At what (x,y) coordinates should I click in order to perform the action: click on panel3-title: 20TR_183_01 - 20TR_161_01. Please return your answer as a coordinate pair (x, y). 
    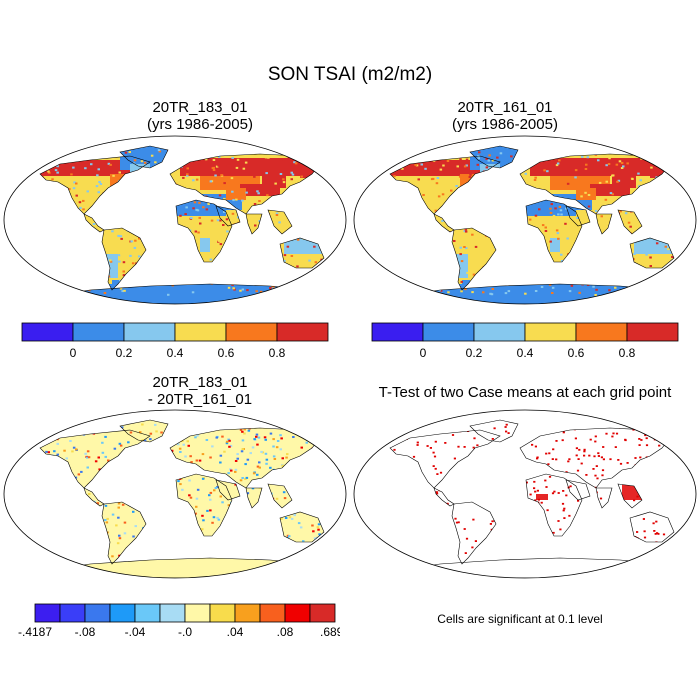
    Looking at the image, I should click on (200, 391).